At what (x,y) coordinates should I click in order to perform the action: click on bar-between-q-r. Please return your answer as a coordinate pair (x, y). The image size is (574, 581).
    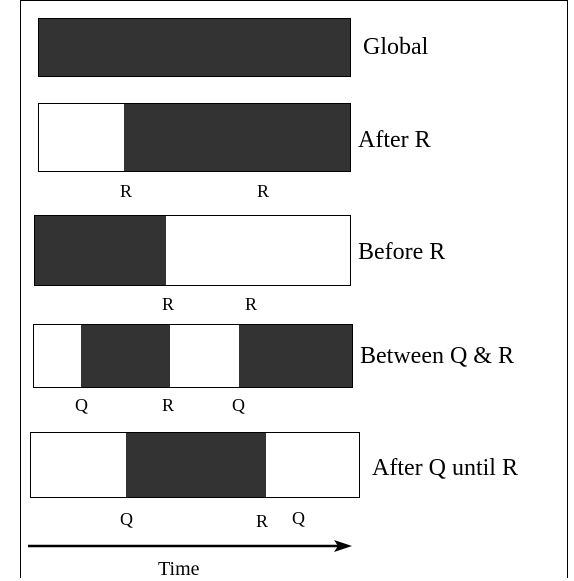
    Looking at the image, I should click on (193, 356).